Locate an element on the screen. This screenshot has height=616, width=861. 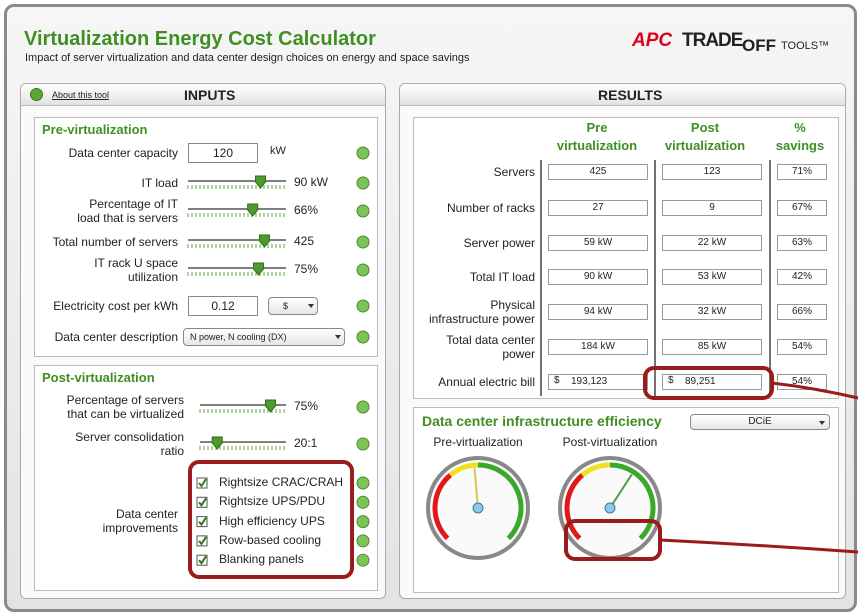
checkbox-label: Blanking panels is located at coordinates (261, 559).